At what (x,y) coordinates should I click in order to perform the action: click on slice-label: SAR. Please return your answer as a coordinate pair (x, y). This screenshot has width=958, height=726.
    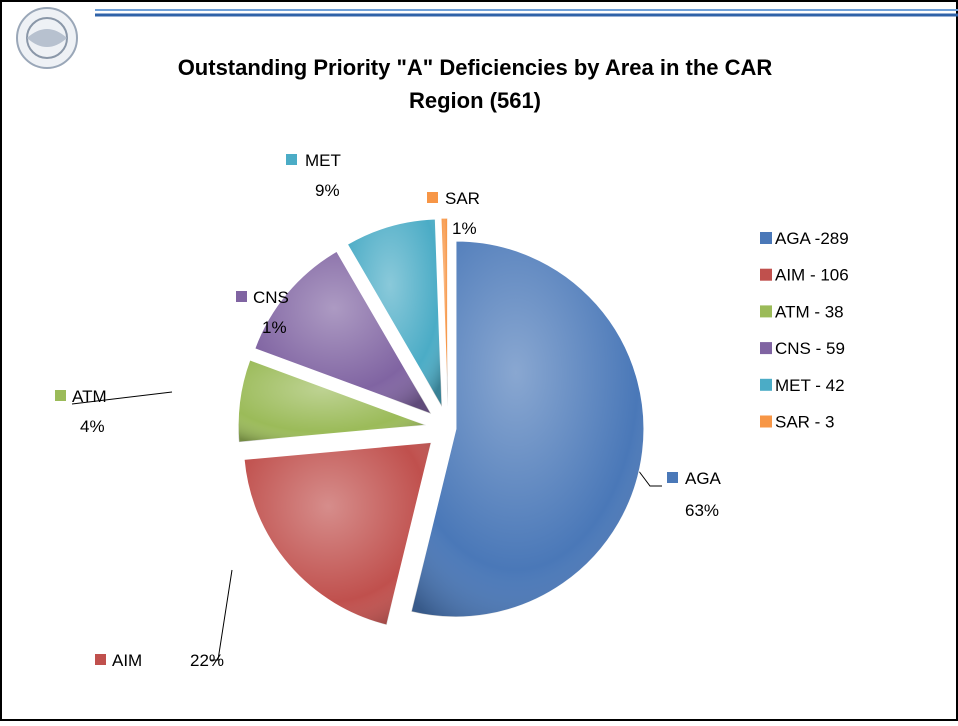
    Looking at the image, I should click on (462, 198).